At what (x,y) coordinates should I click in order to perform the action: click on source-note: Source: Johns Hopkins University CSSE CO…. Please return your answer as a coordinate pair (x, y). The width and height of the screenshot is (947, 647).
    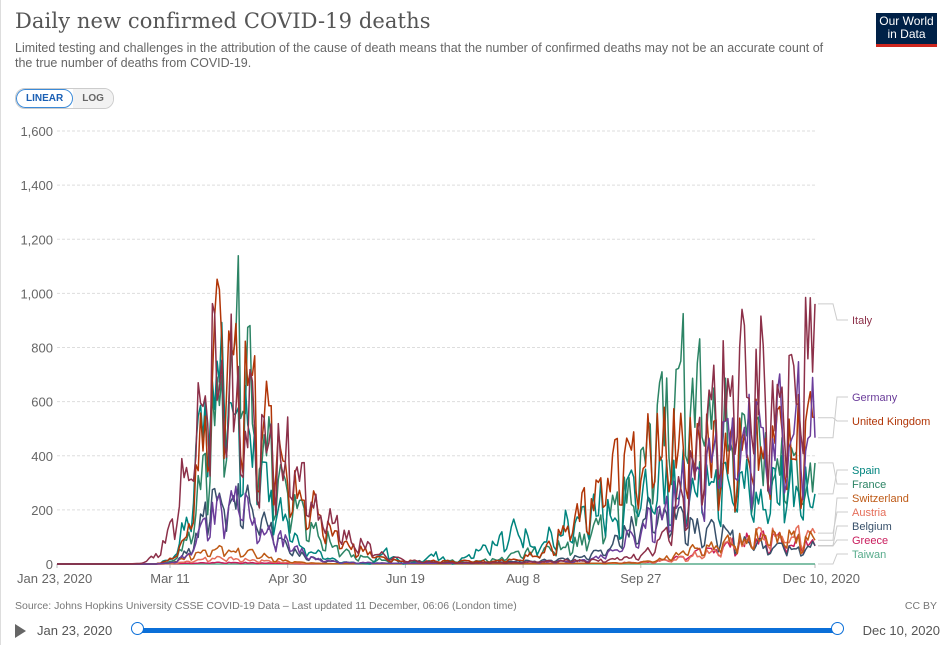
    Looking at the image, I should click on (266, 606).